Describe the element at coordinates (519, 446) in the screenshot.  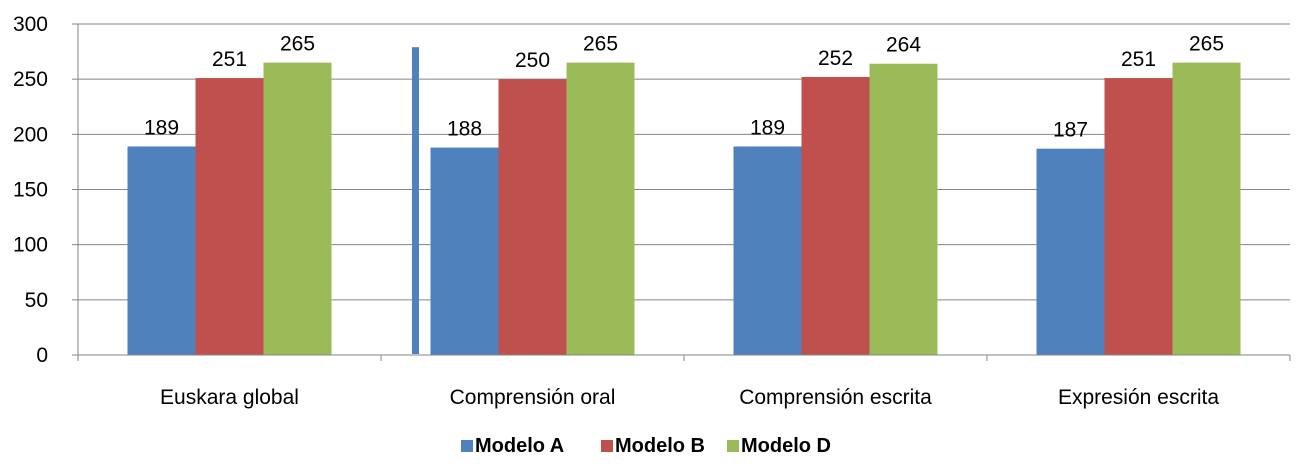
I see `legend-label: Modelo A` at that location.